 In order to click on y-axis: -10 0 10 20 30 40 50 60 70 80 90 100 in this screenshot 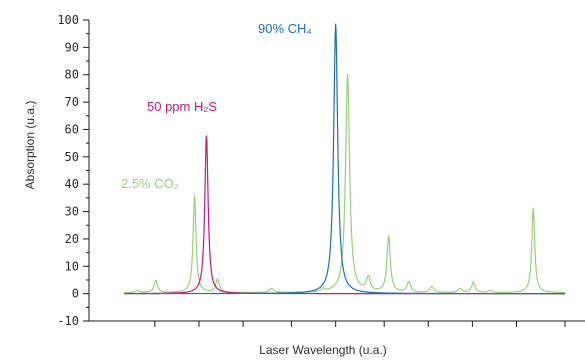, I will do `click(73, 170)`.